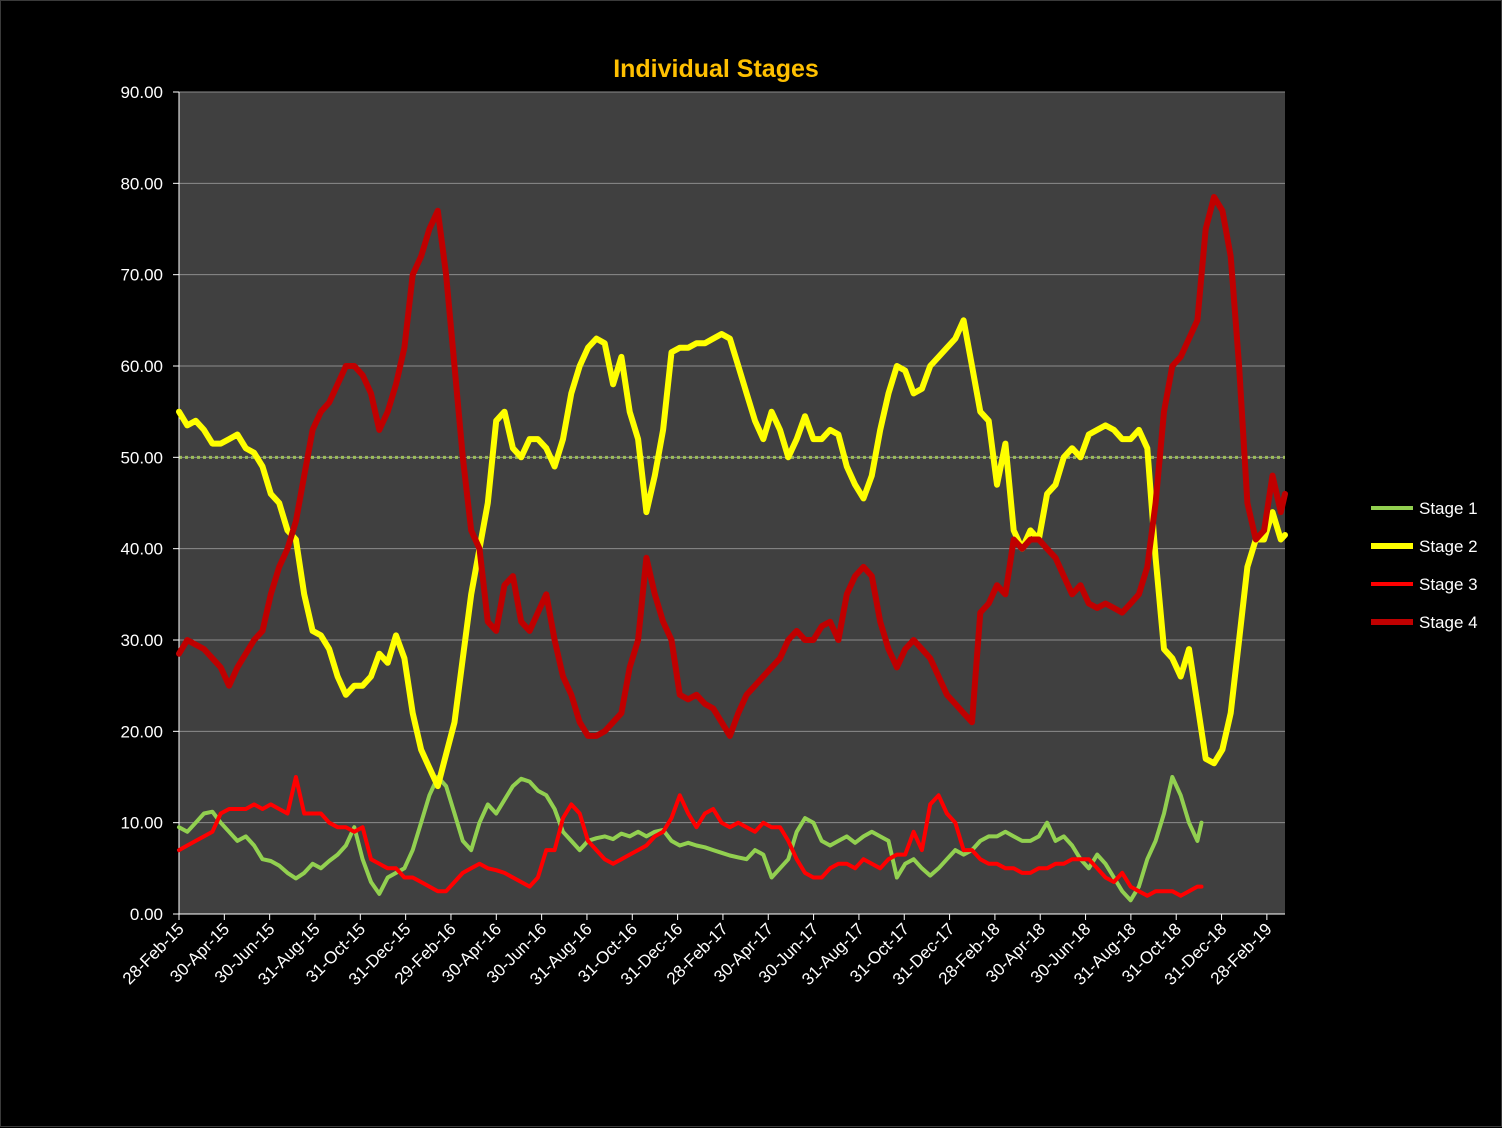  Describe the element at coordinates (1448, 584) in the screenshot. I see `legend-label: Stage 3` at that location.